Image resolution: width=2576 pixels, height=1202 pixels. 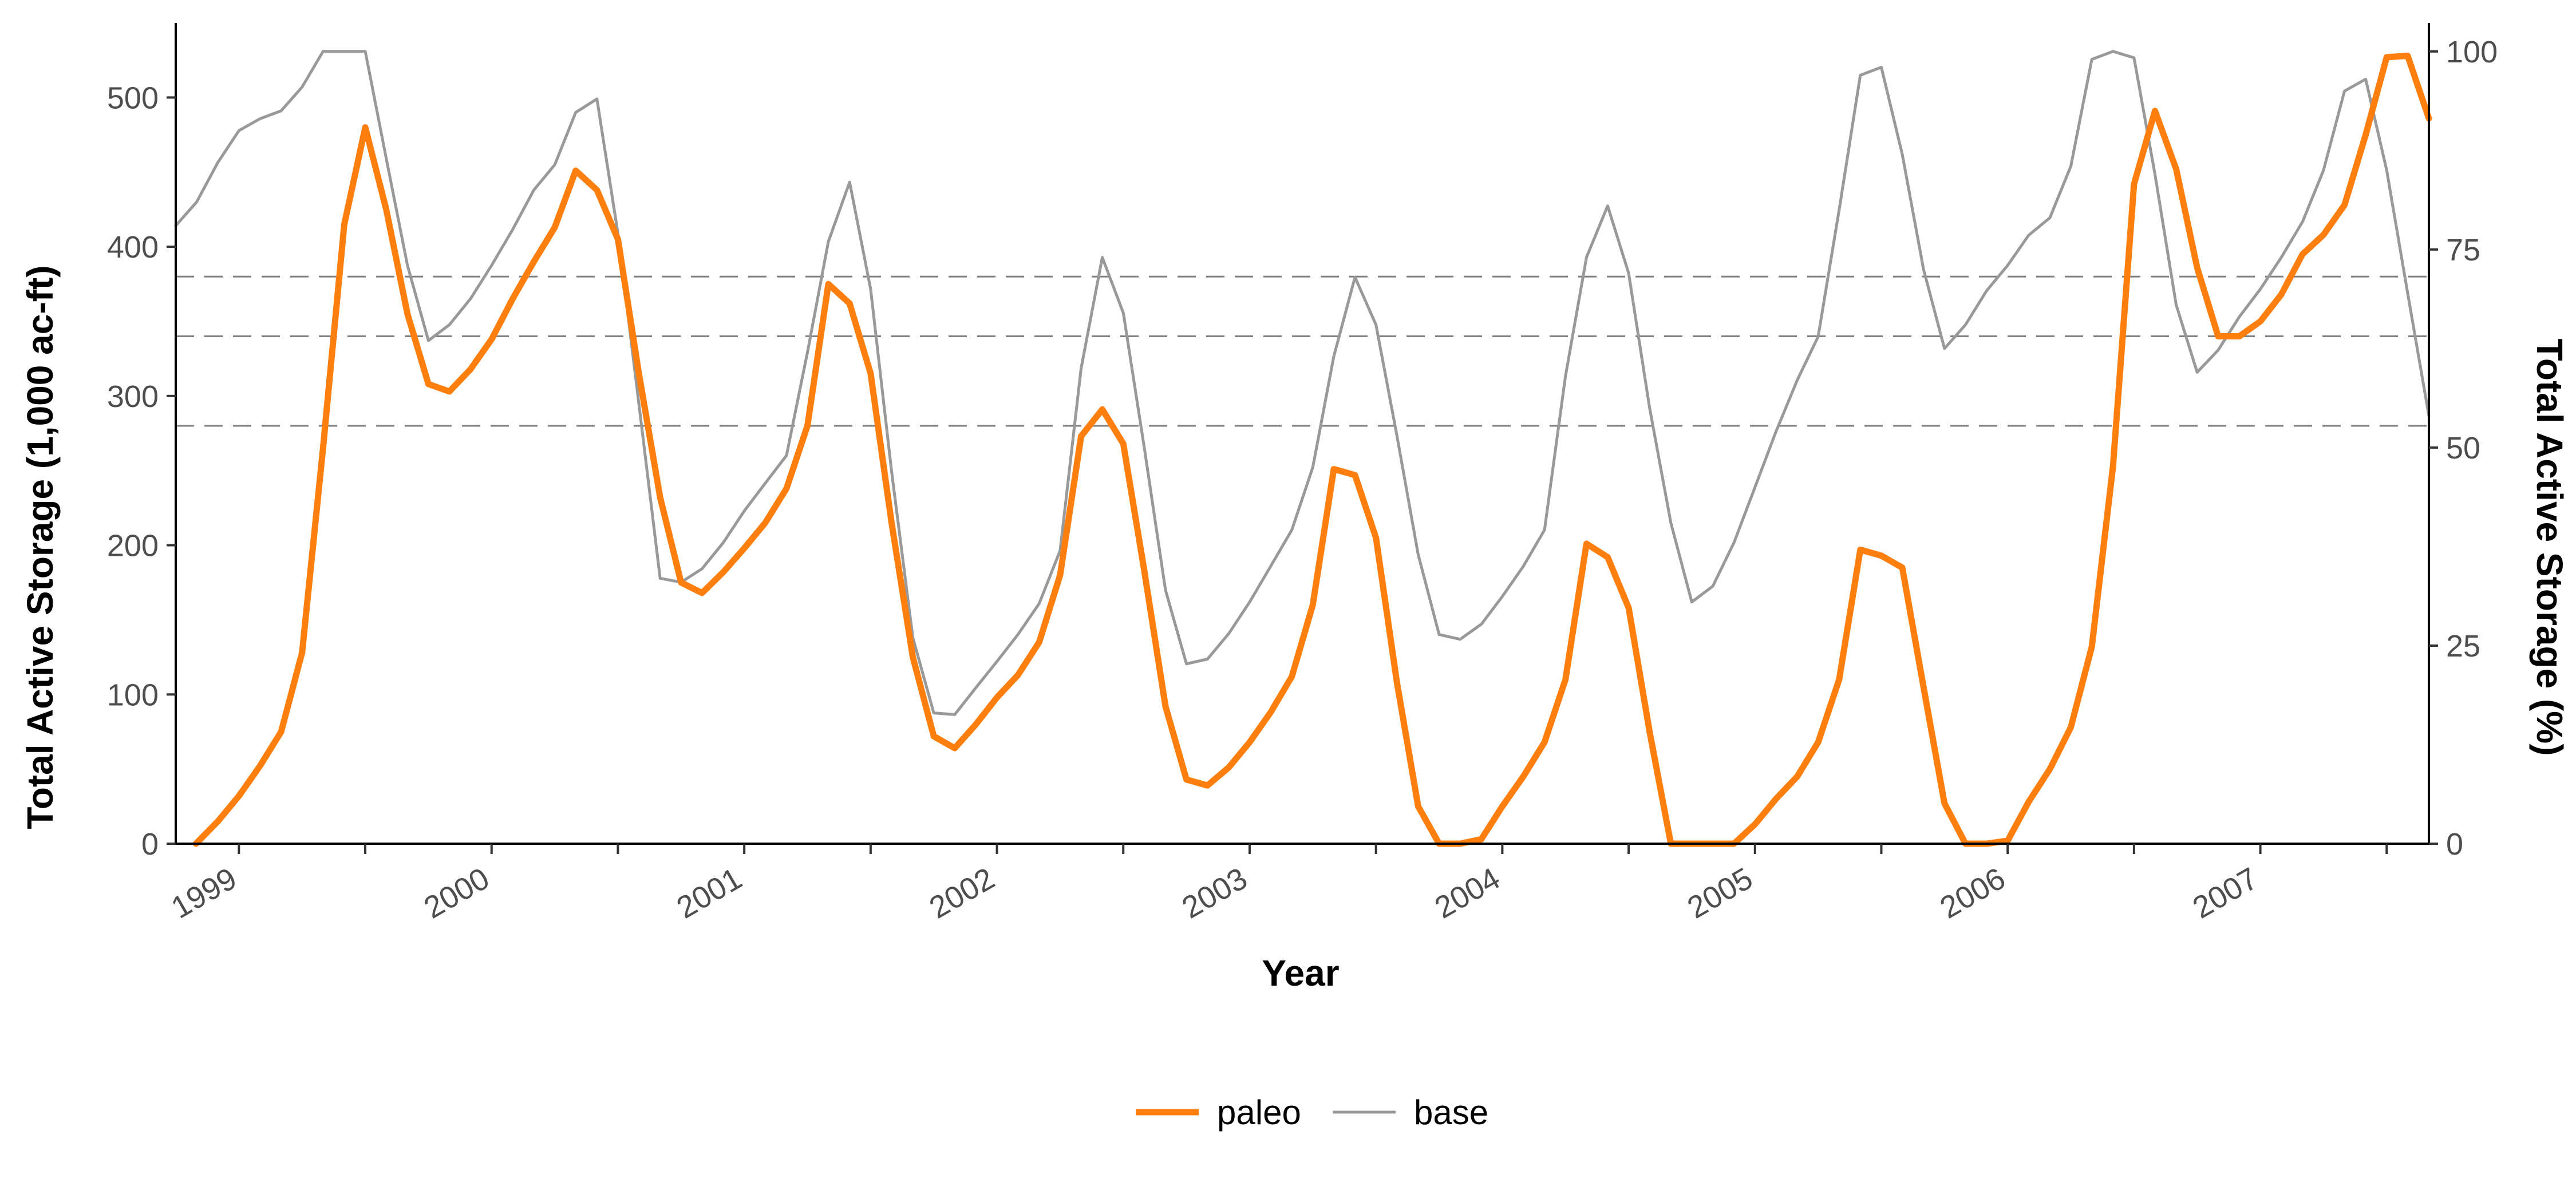 I want to click on x-tick-label: 2001, so click(x=709, y=893).